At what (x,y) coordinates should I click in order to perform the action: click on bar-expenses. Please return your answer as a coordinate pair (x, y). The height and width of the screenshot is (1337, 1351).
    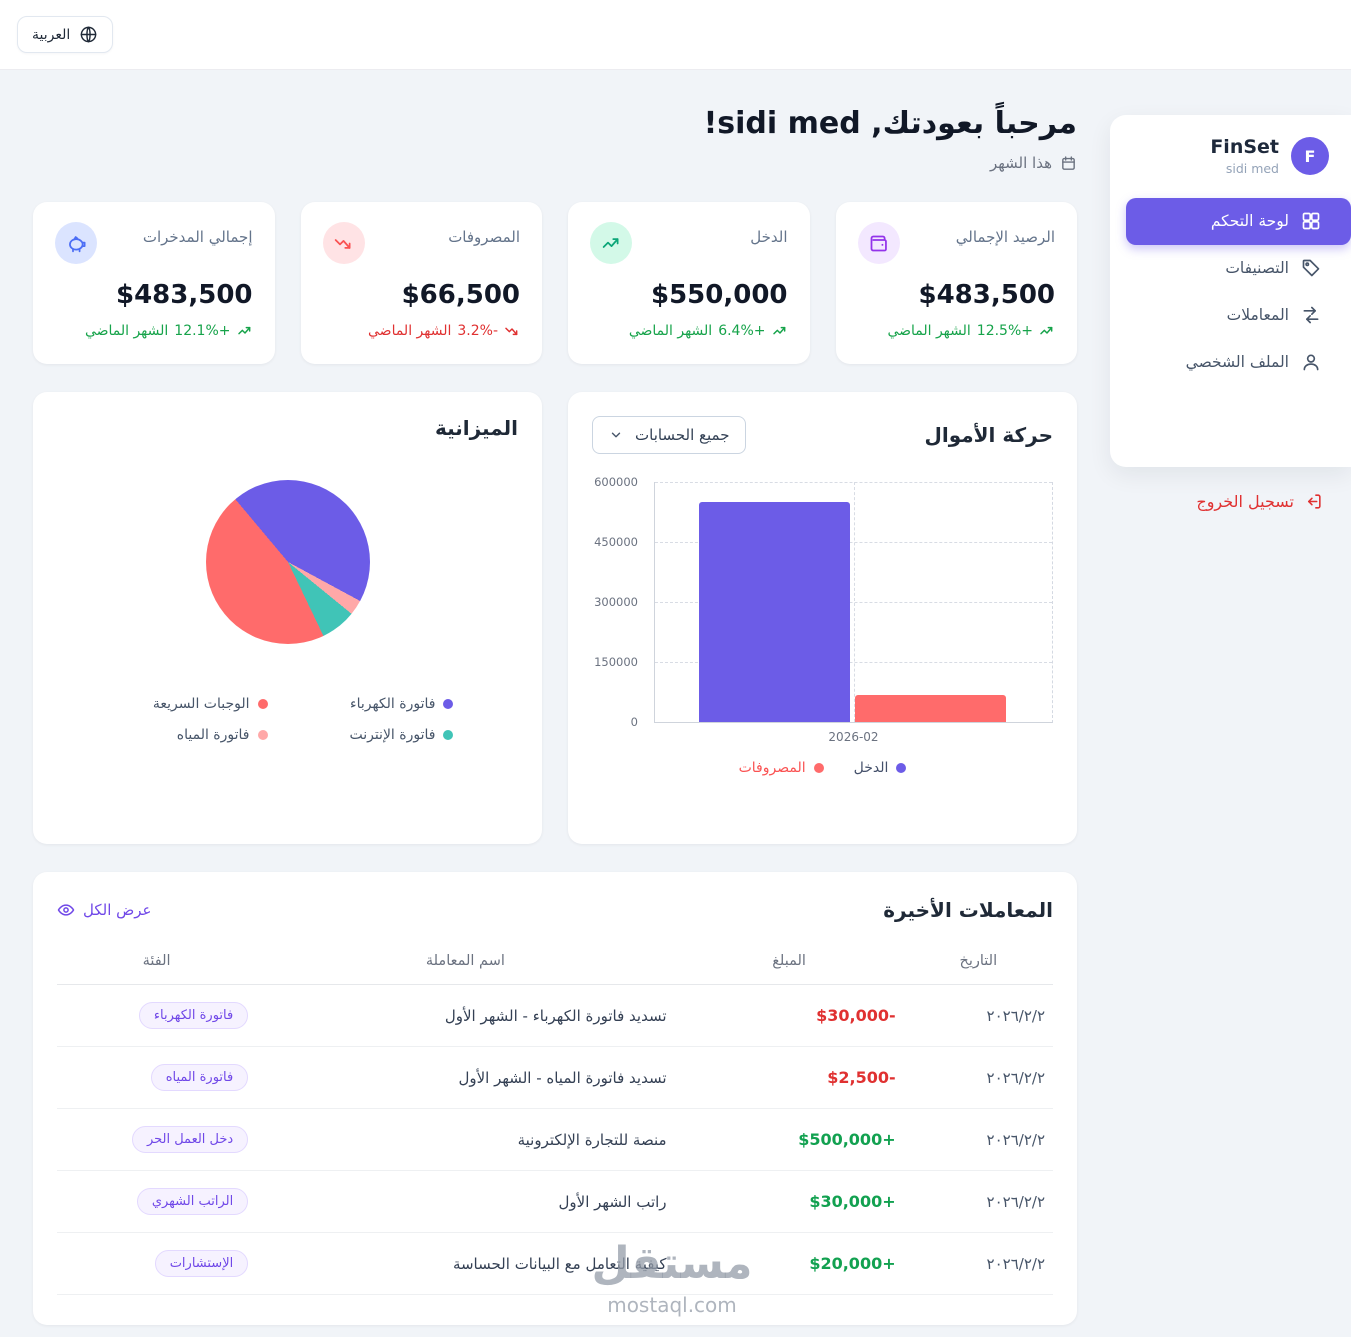
    Looking at the image, I should click on (931, 708).